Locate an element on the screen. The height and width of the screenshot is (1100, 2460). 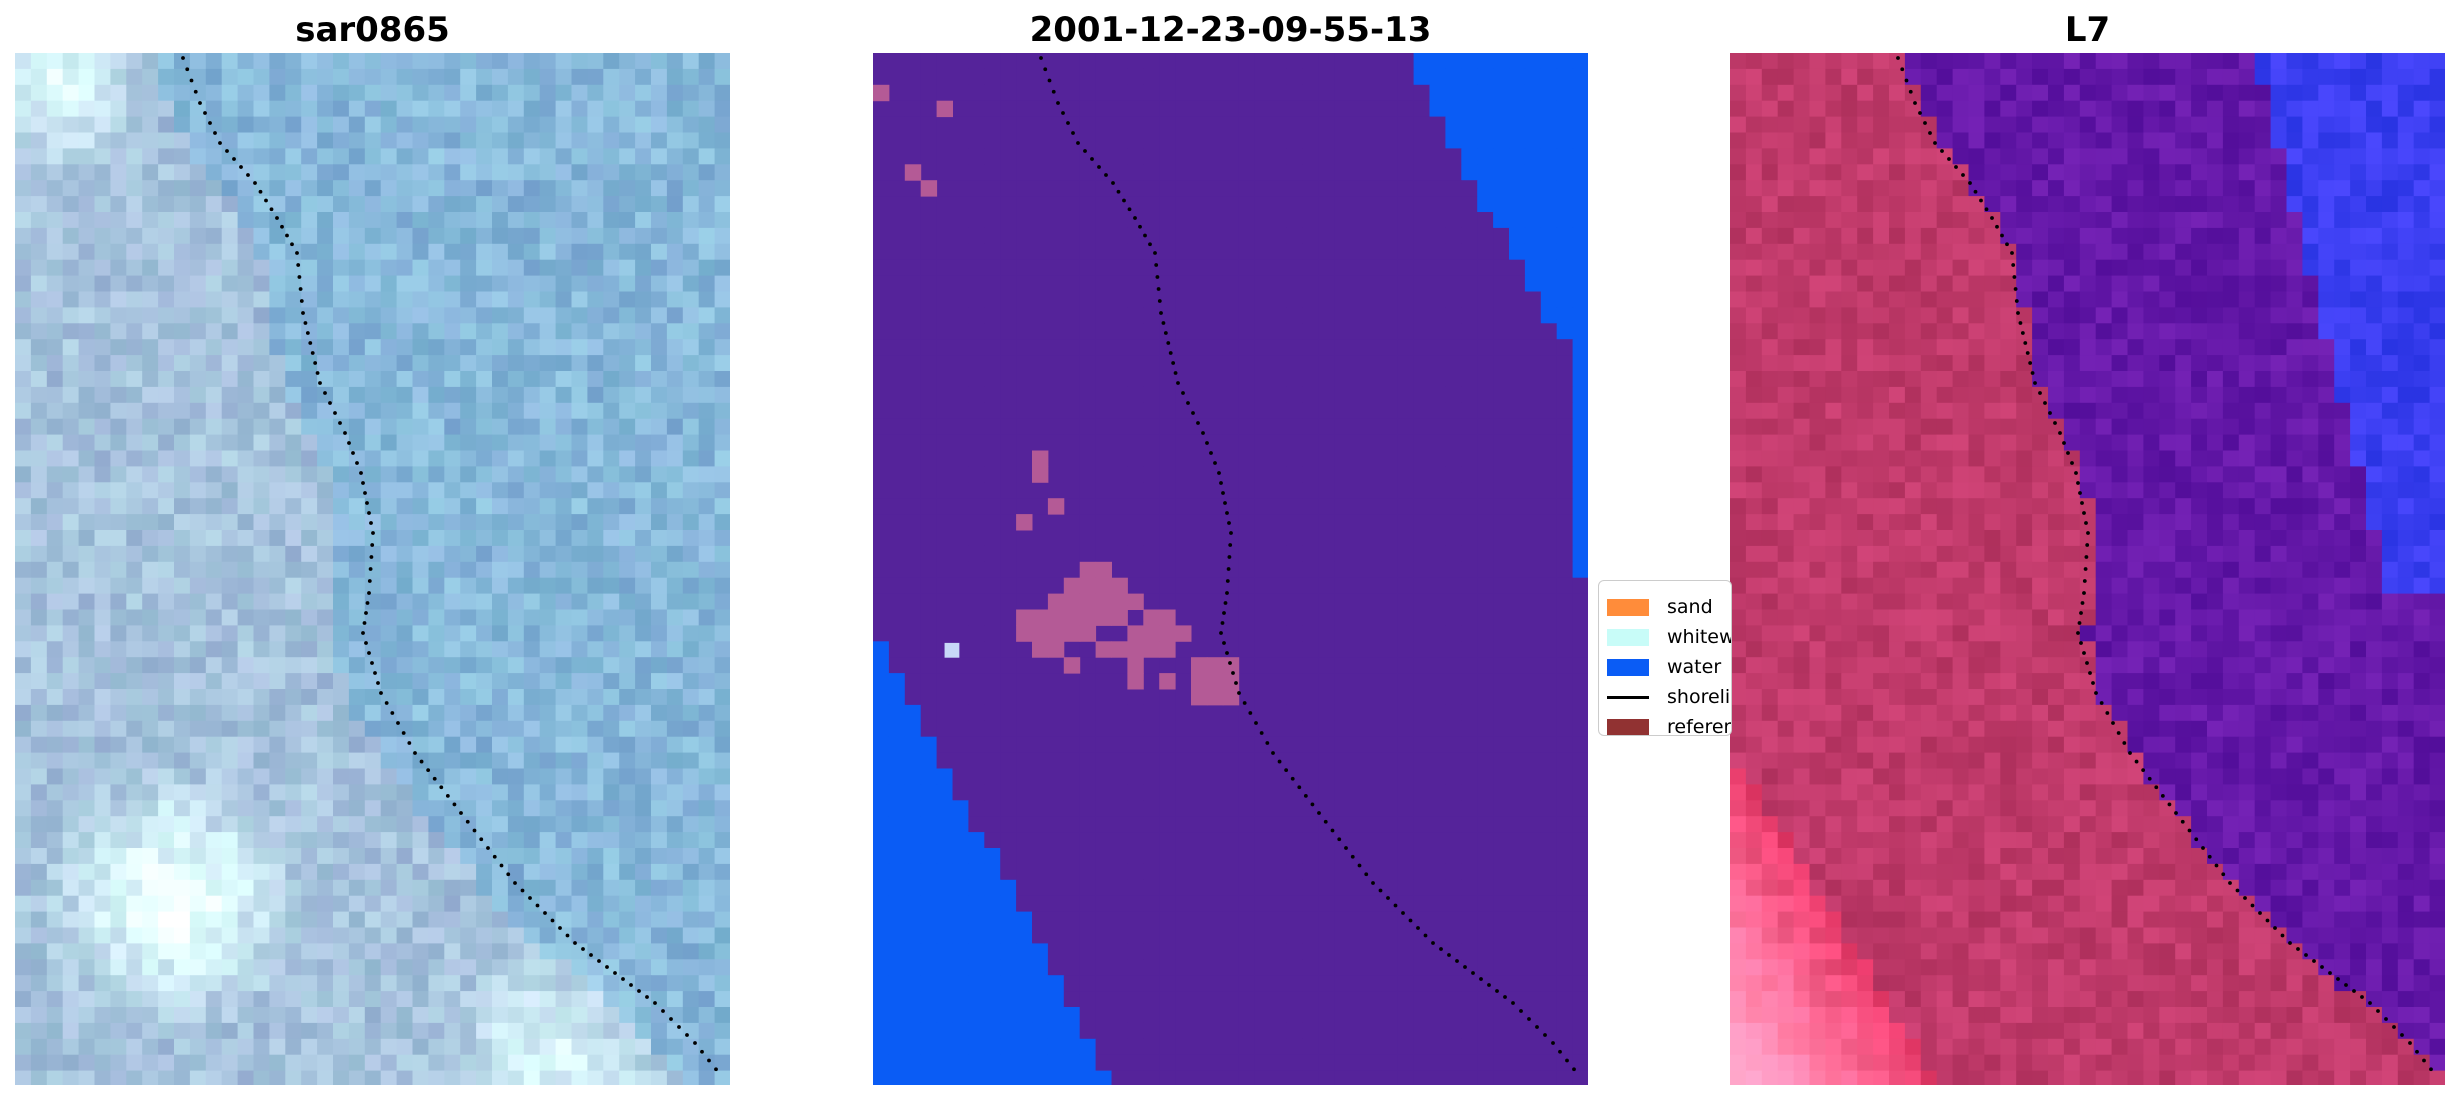
legend-entry-shoreline: shoreline is located at coordinates (1669, 697).